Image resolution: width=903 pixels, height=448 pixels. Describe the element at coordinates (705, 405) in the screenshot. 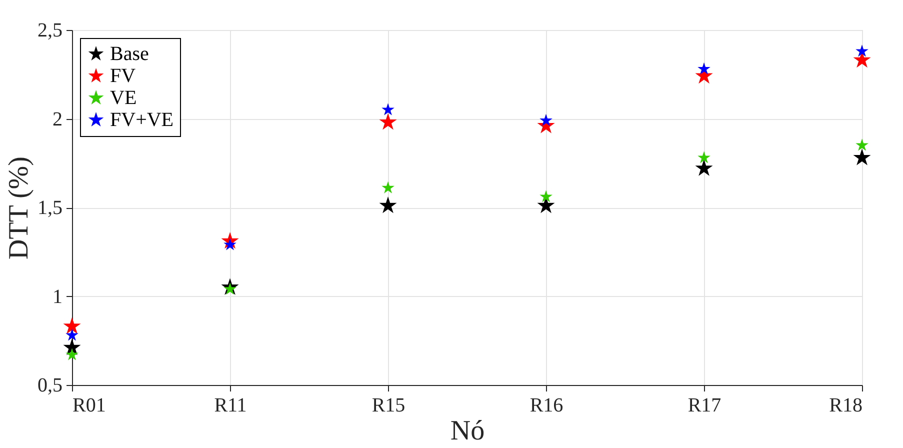

I see `x-tick-label: R17` at that location.